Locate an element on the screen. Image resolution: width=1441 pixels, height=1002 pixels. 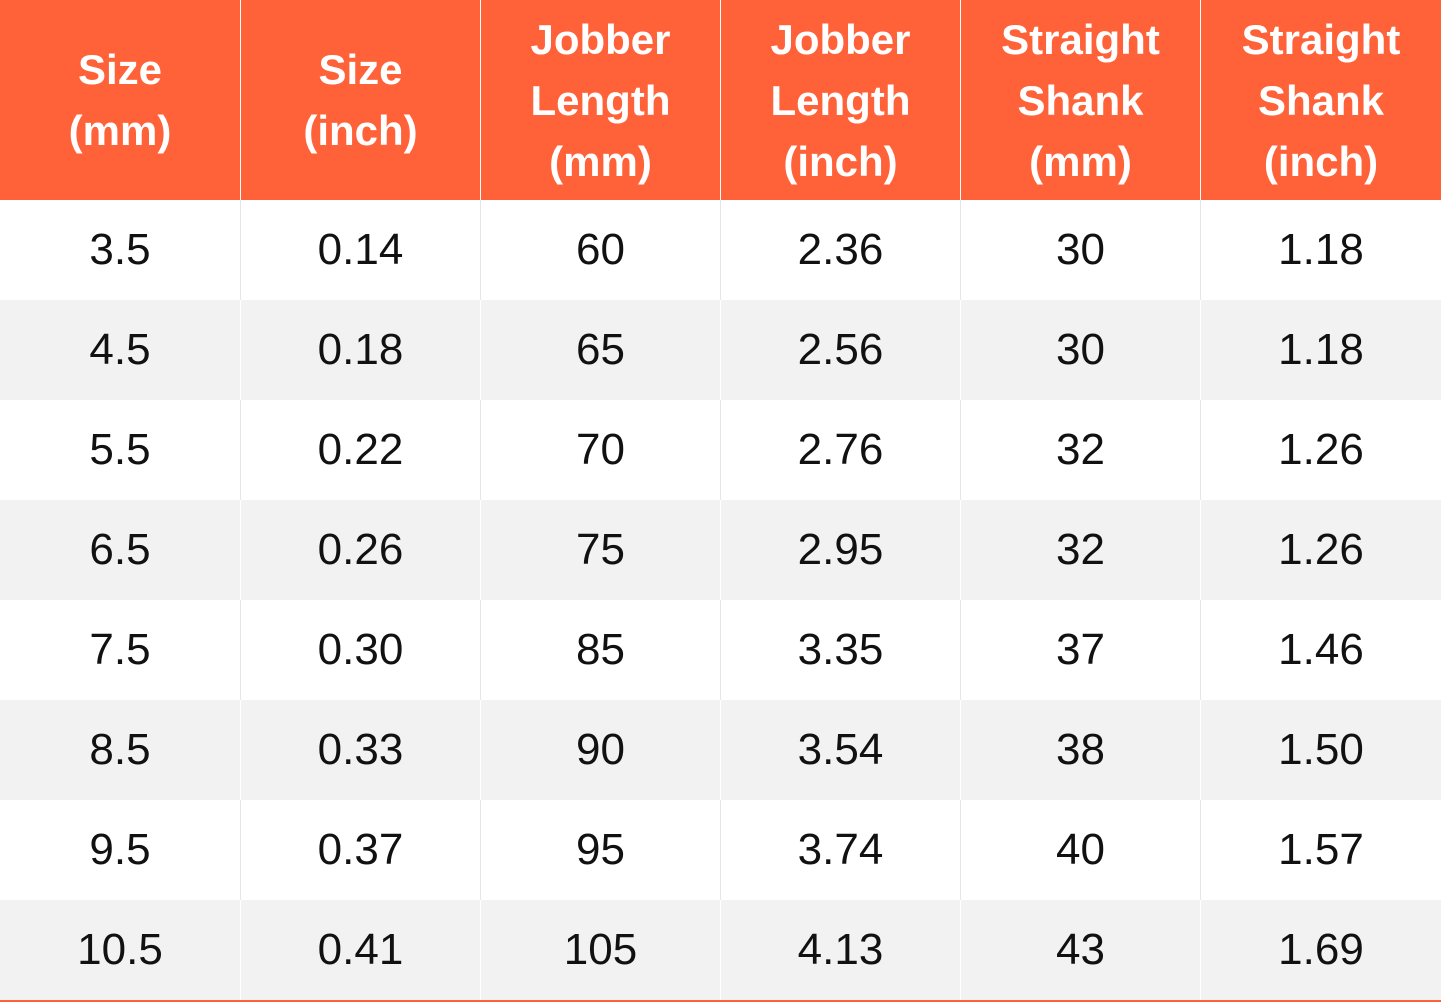
table-cell: 3.54 is located at coordinates (840, 750).